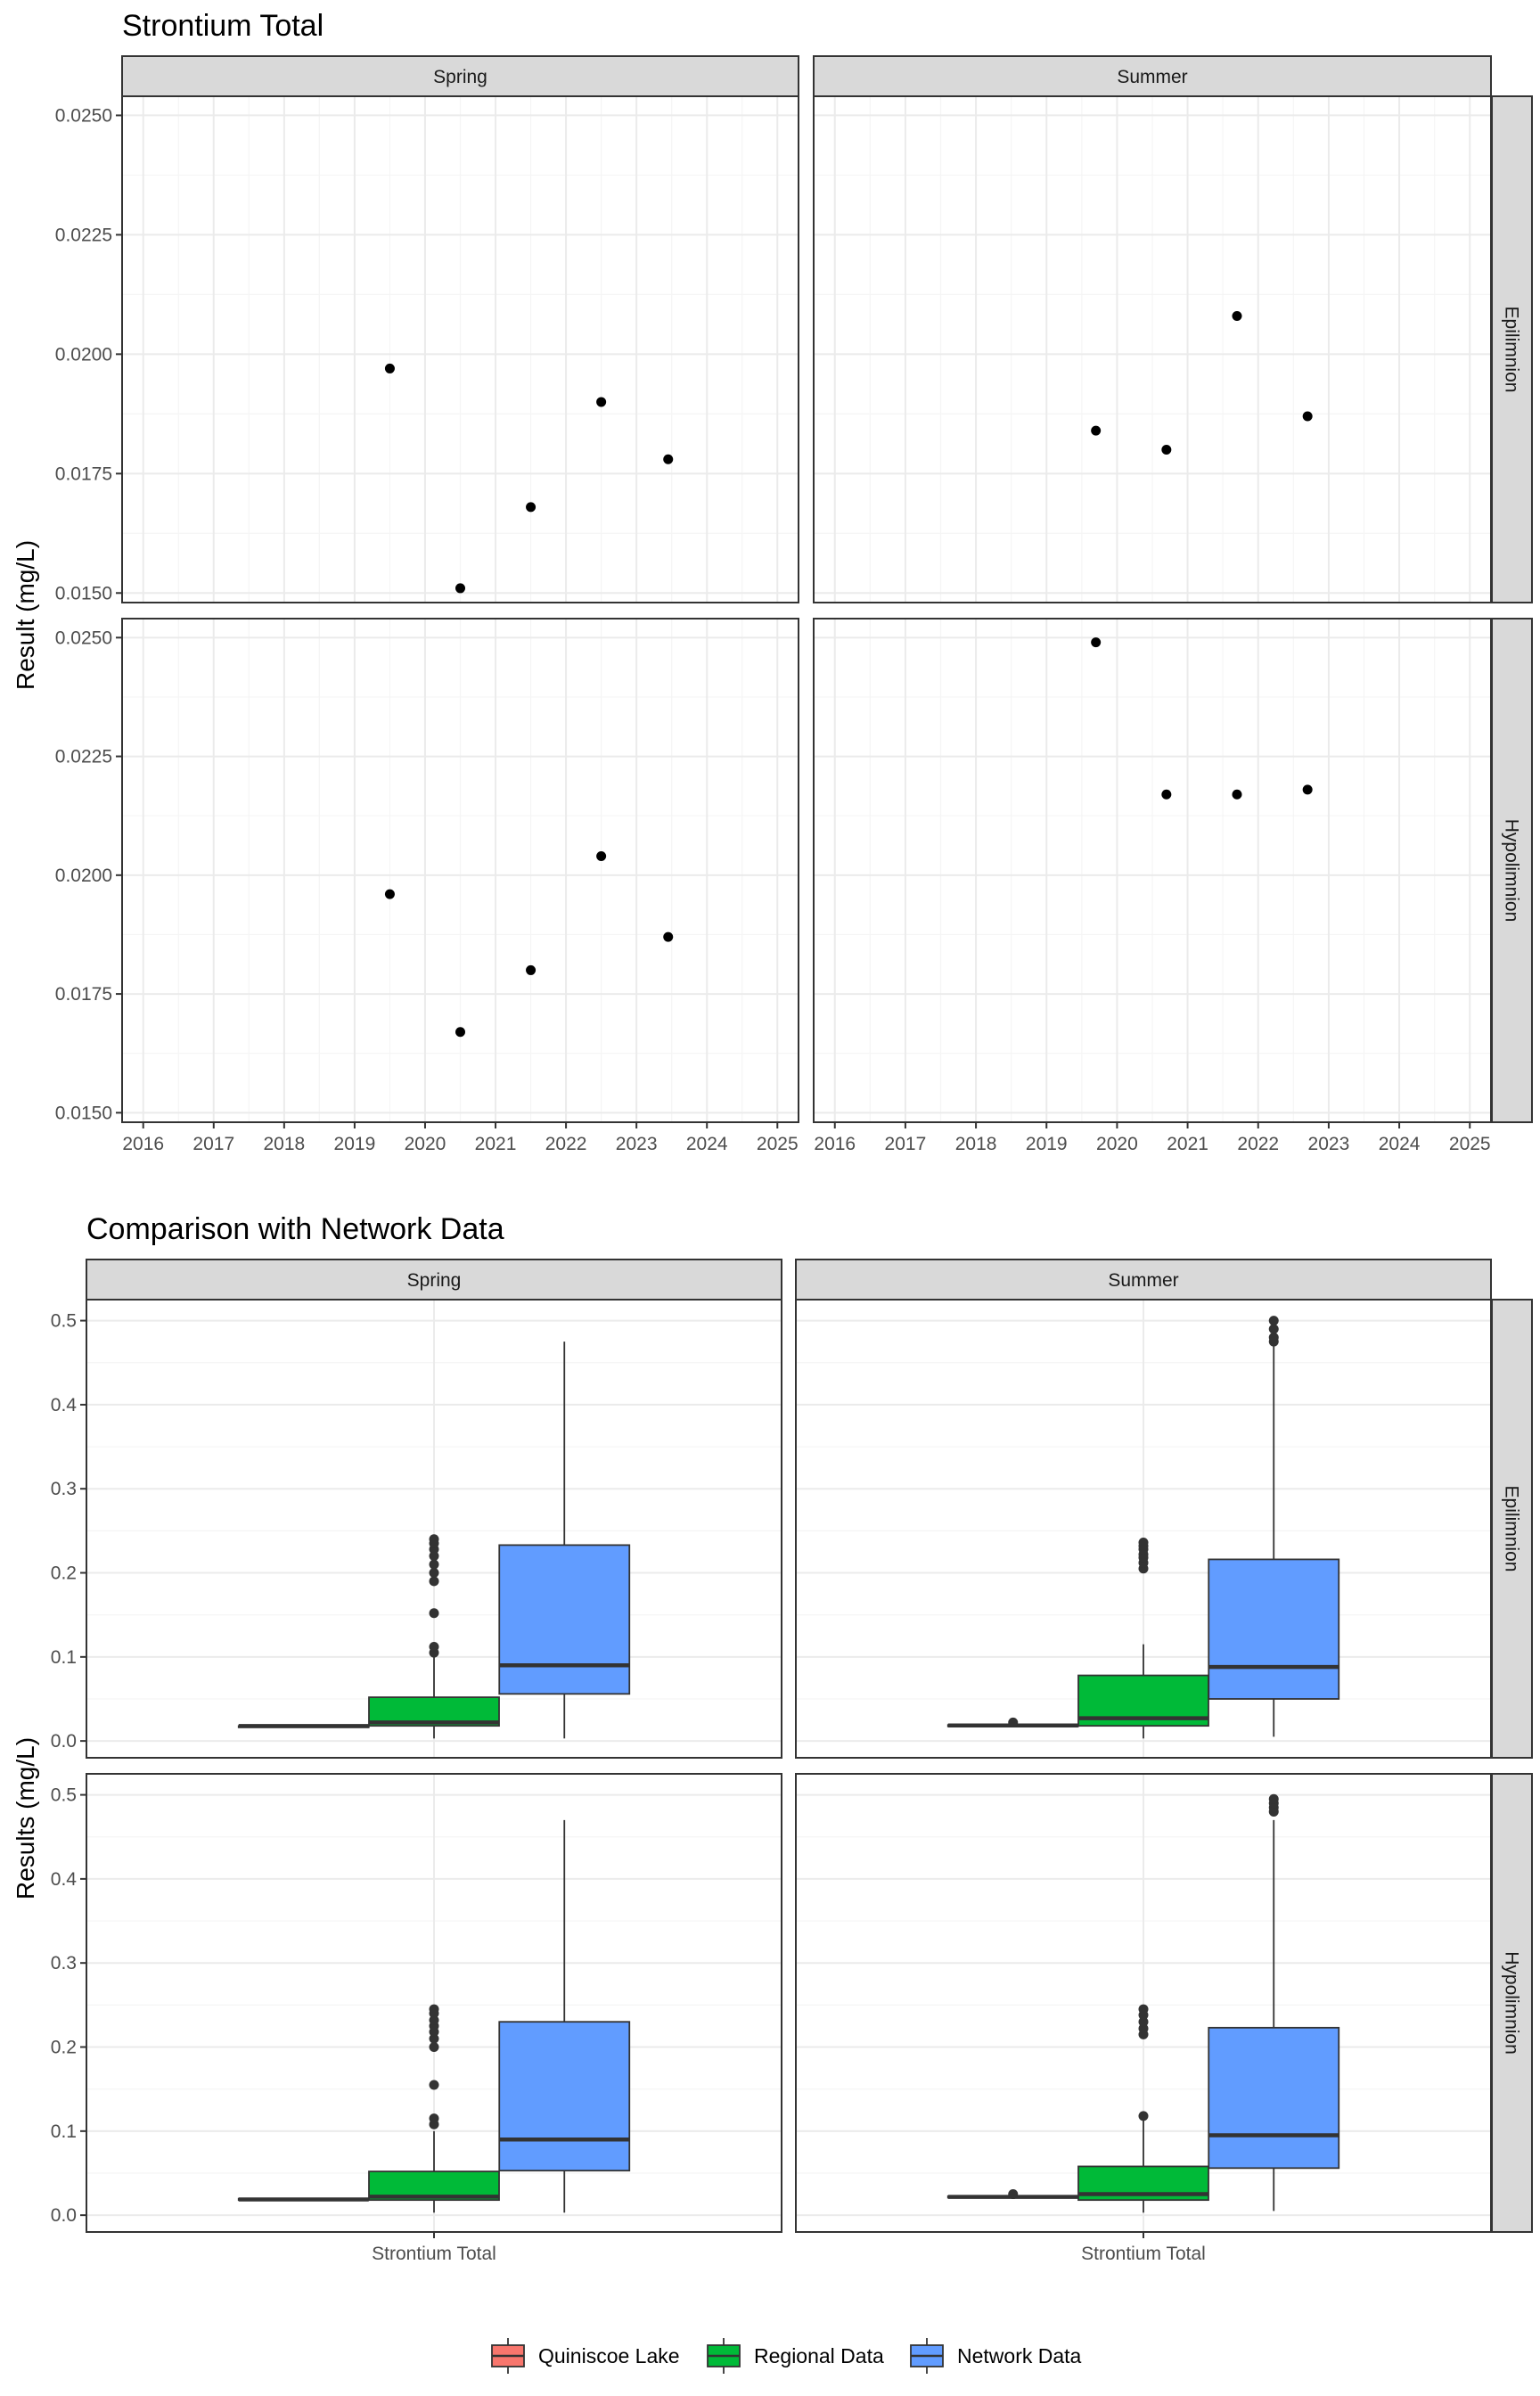  I want to click on legend-item-regional-data: Regional Data, so click(795, 2356).